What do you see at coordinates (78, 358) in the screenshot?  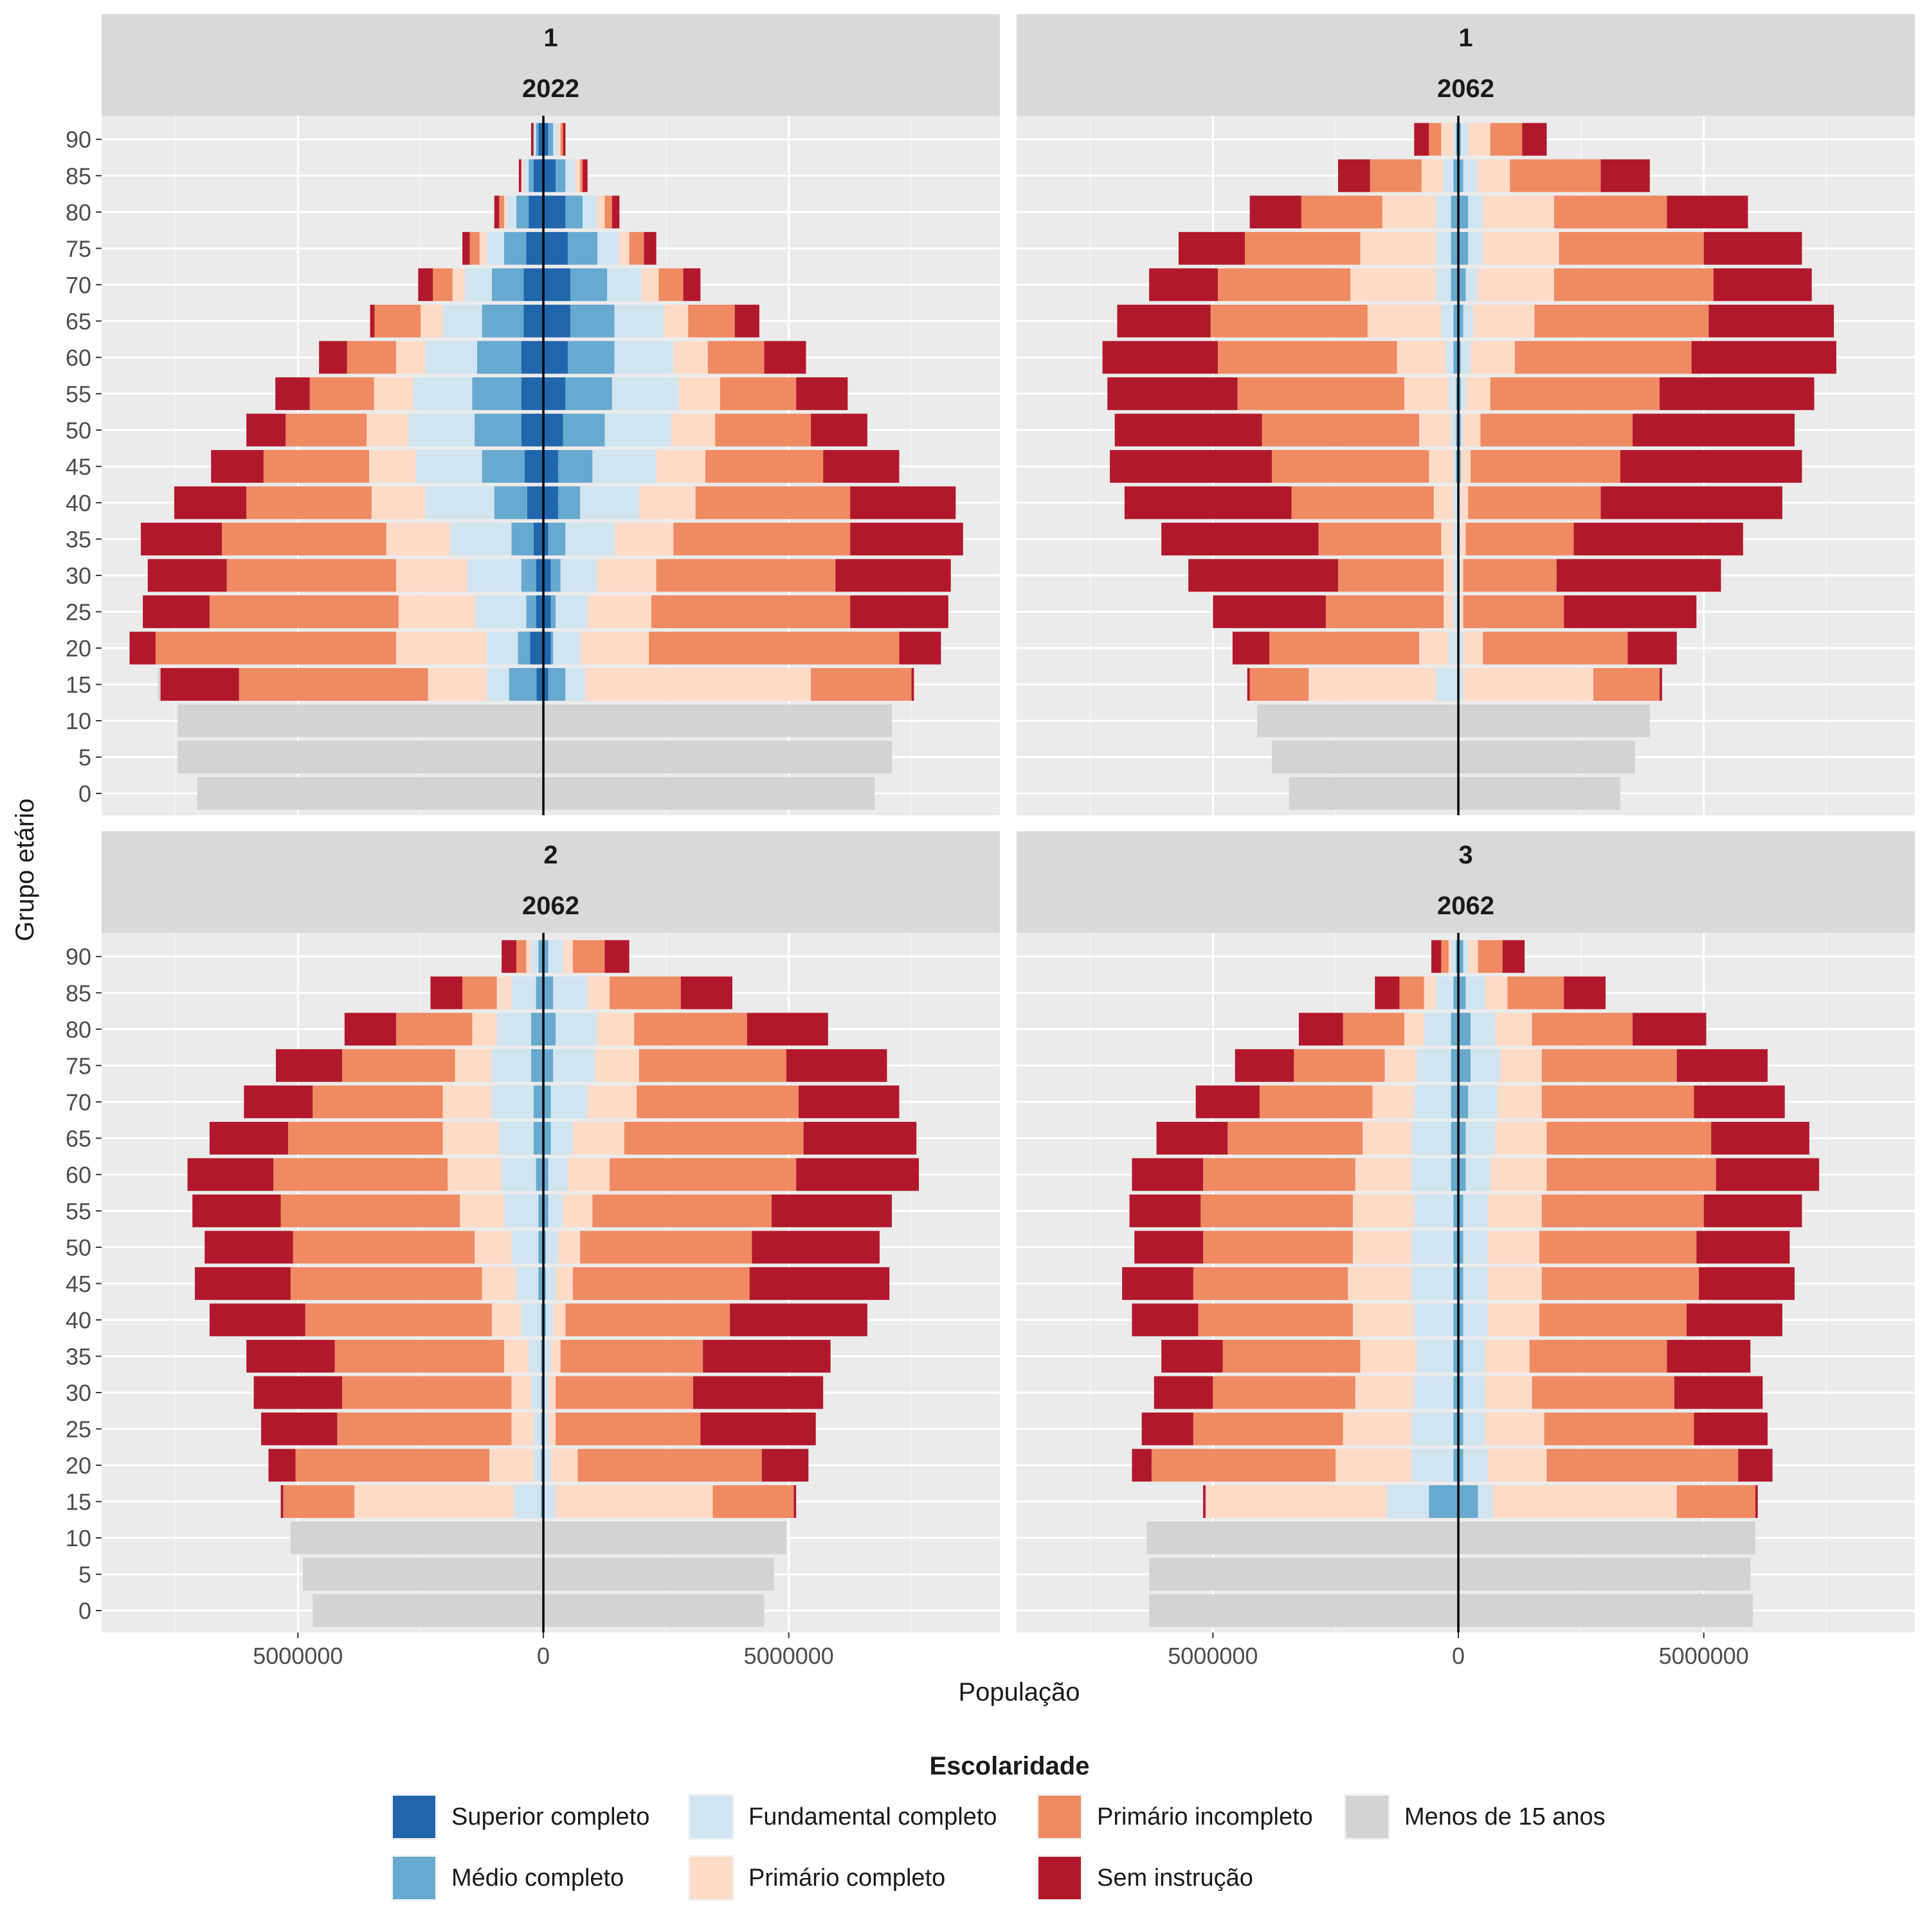 I see `y-tick-label: 60` at bounding box center [78, 358].